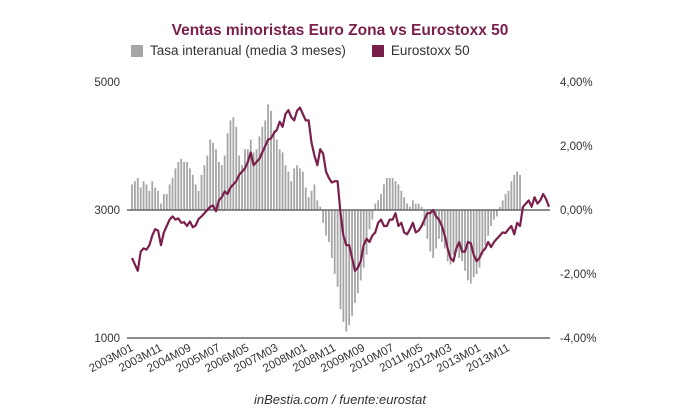  Describe the element at coordinates (576, 147) in the screenshot. I see `right-tick-label: 2,00%` at that location.